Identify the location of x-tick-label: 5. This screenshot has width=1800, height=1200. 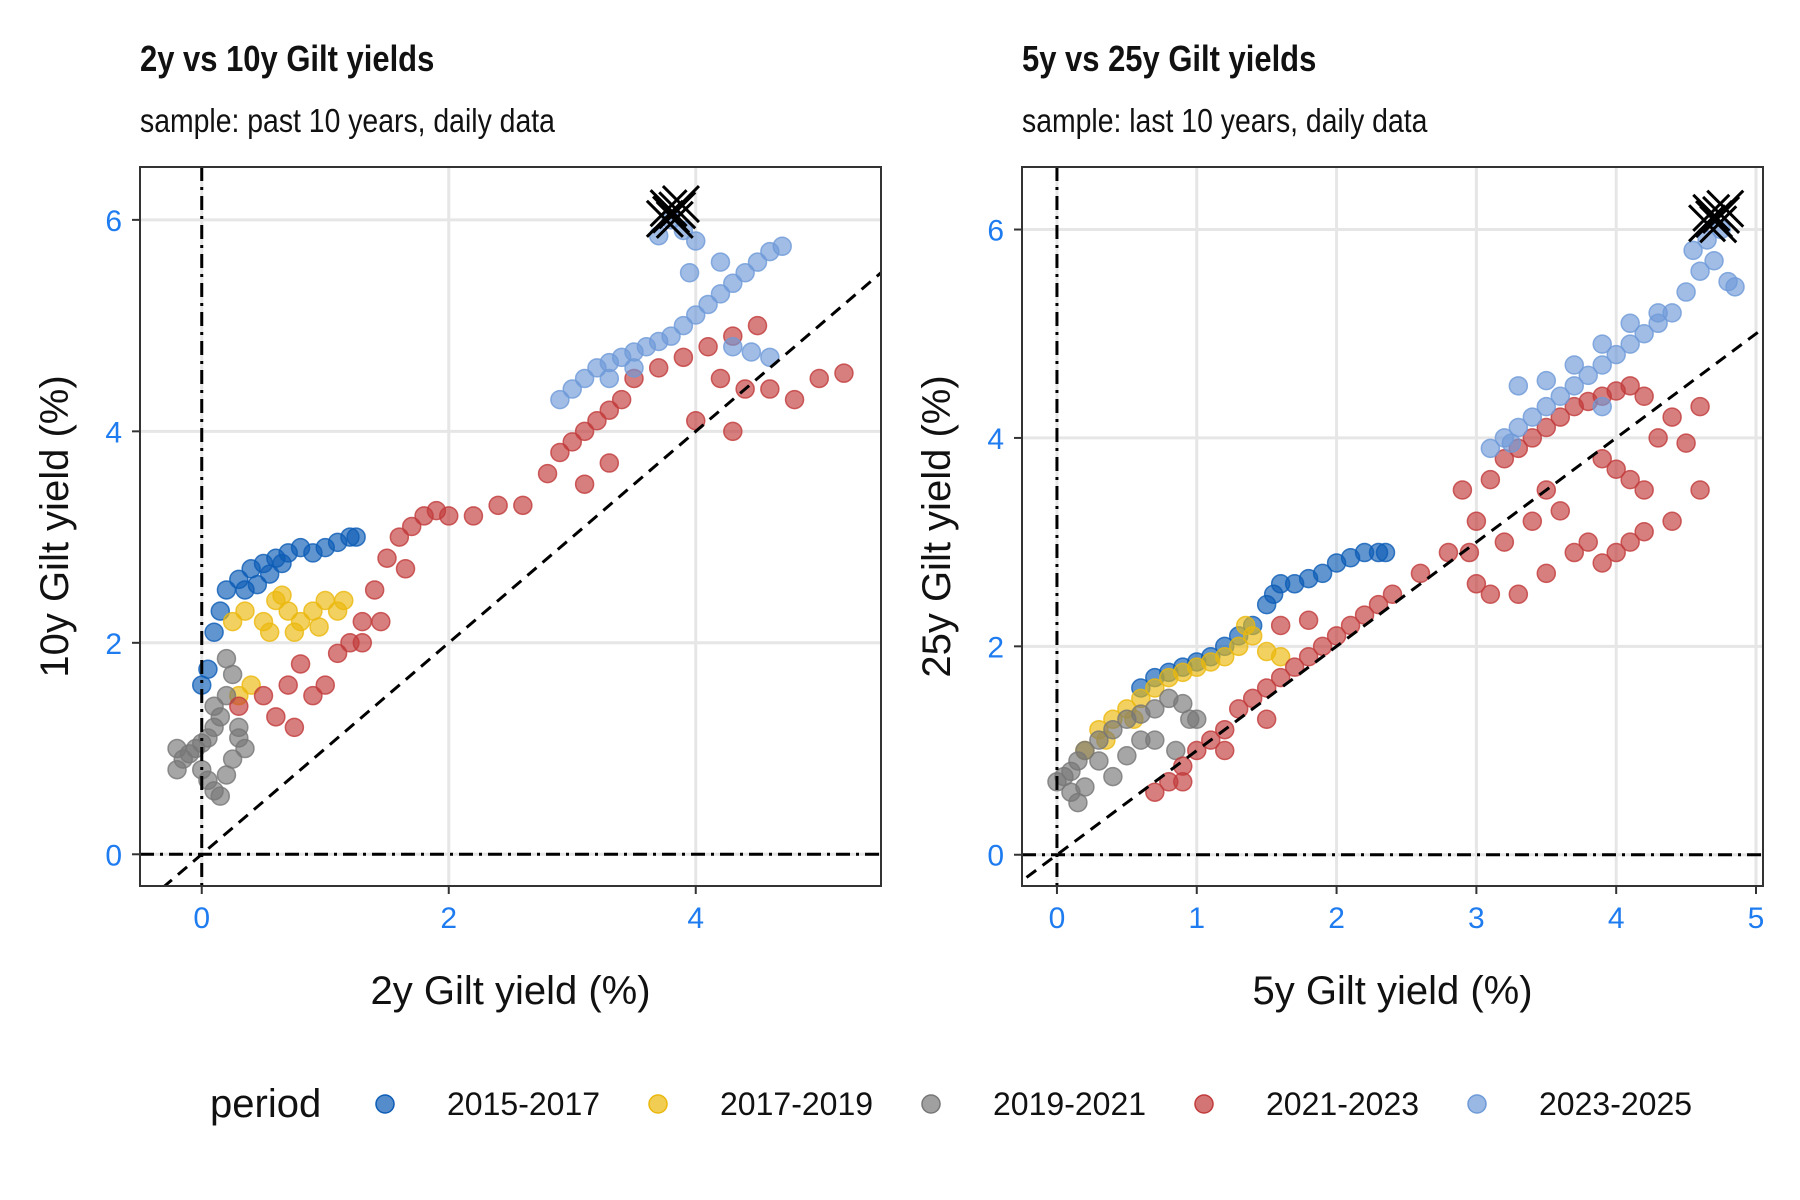
(1756, 918).